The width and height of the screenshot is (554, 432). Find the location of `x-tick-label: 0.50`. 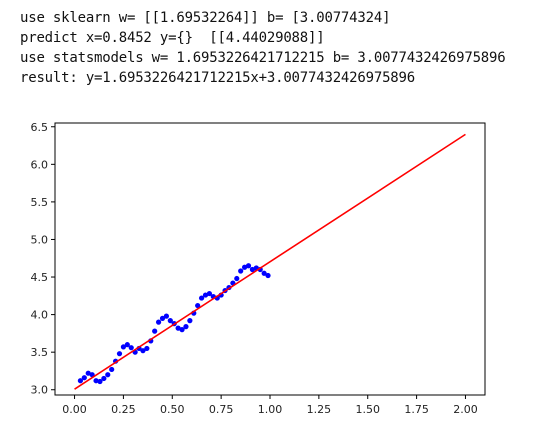

x-tick-label: 0.50 is located at coordinates (172, 409).